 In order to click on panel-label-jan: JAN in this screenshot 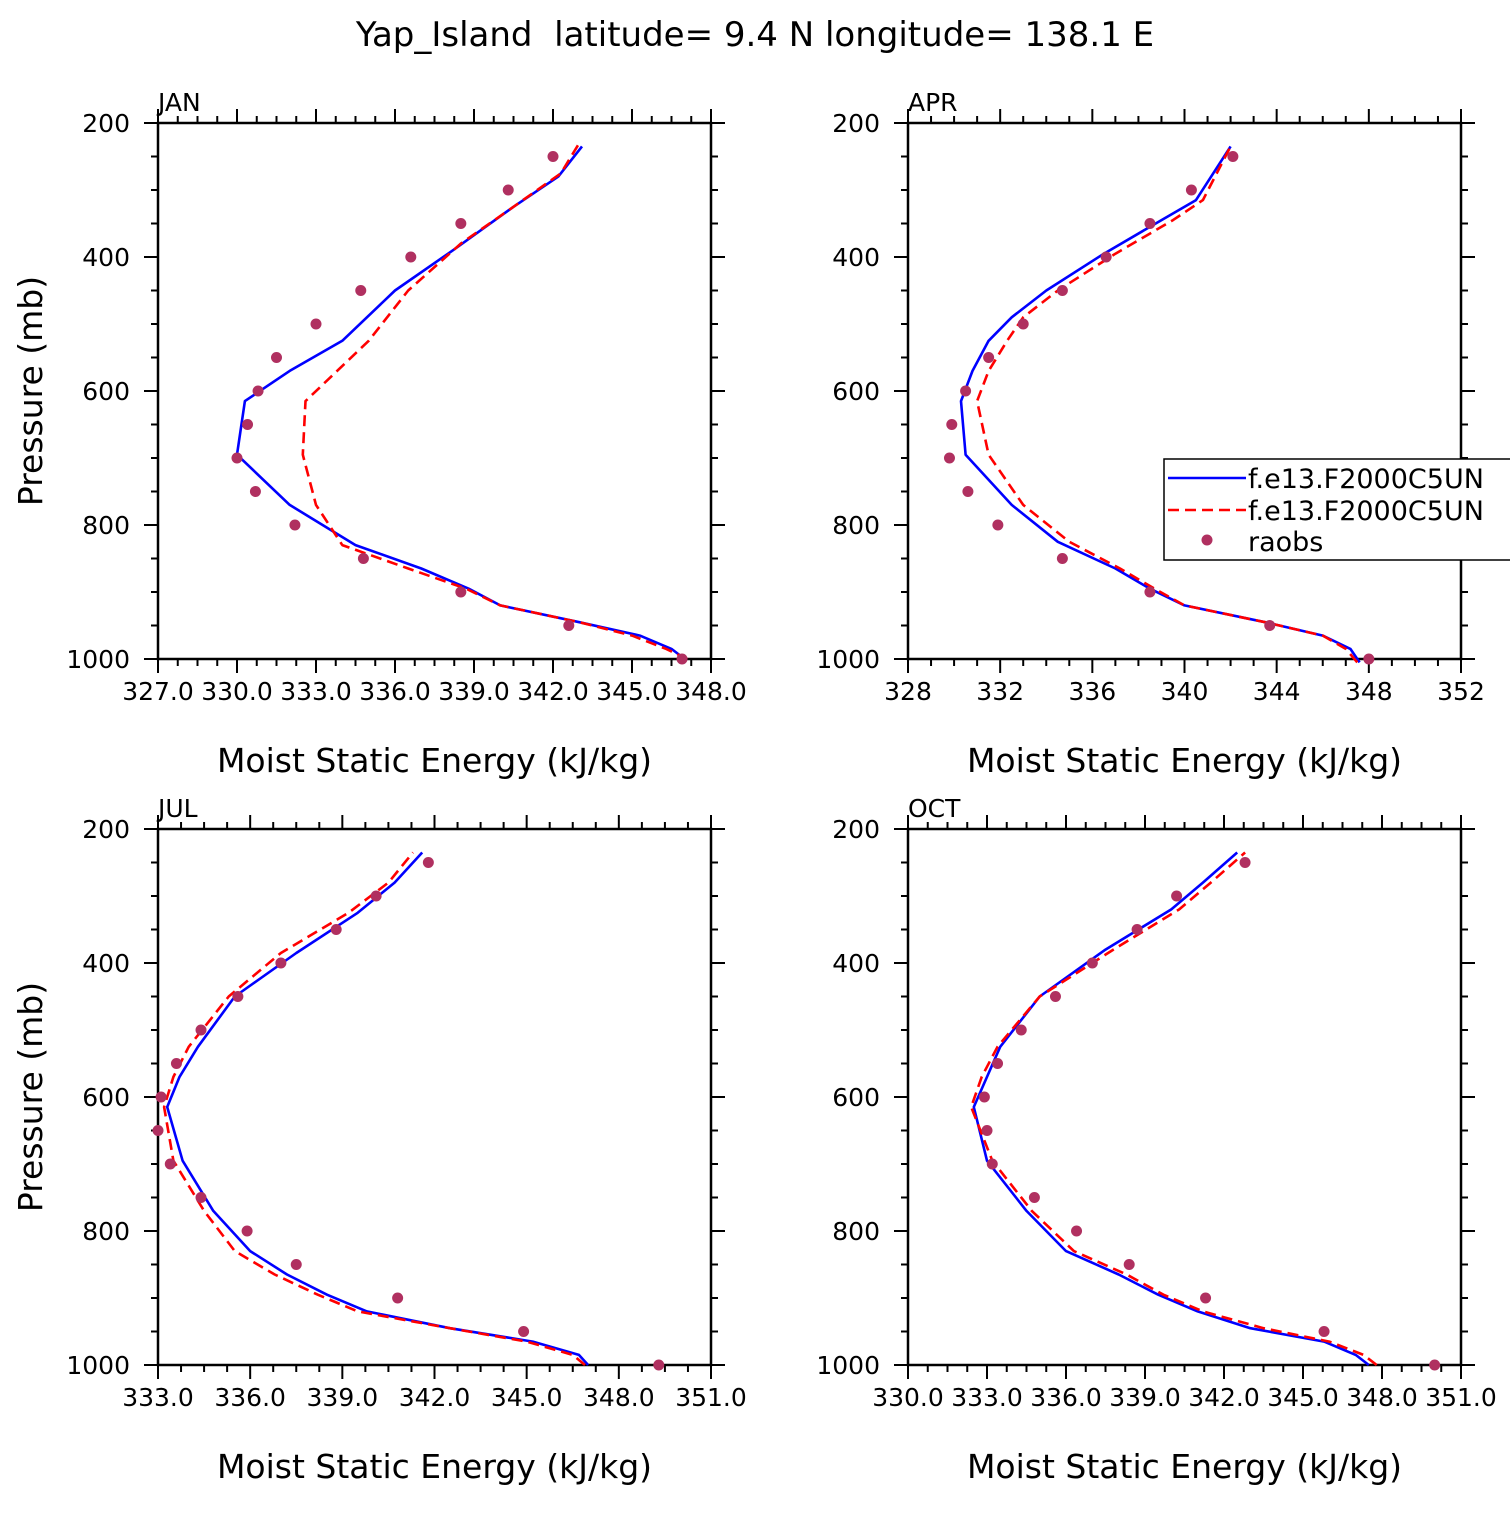, I will do `click(178, 102)`.